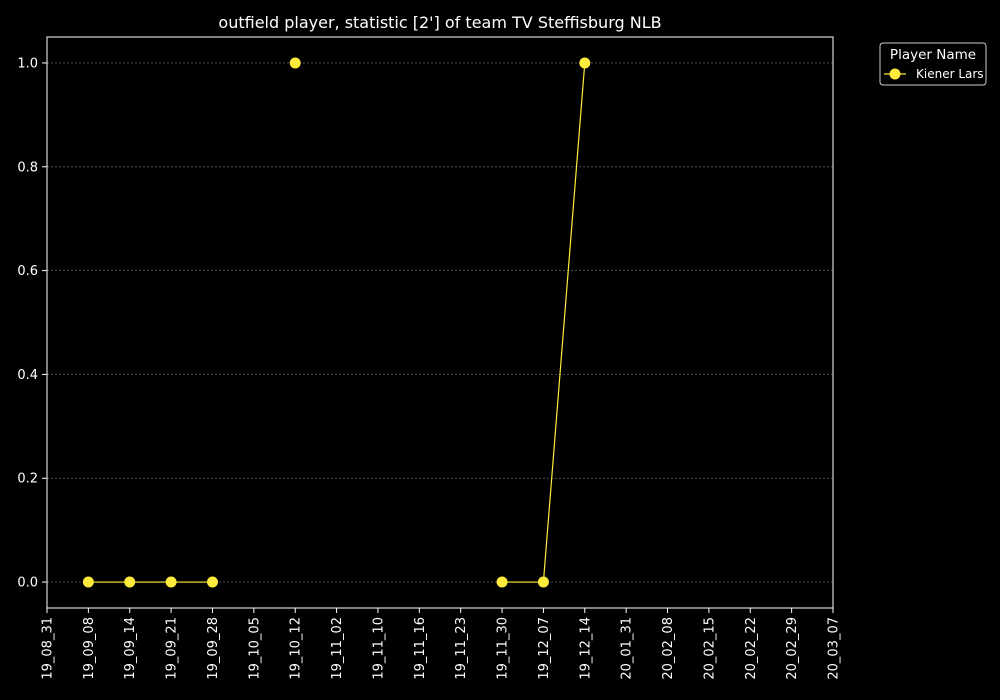 This screenshot has height=700, width=1000. I want to click on x-tick-label: 19_11_23, so click(461, 648).